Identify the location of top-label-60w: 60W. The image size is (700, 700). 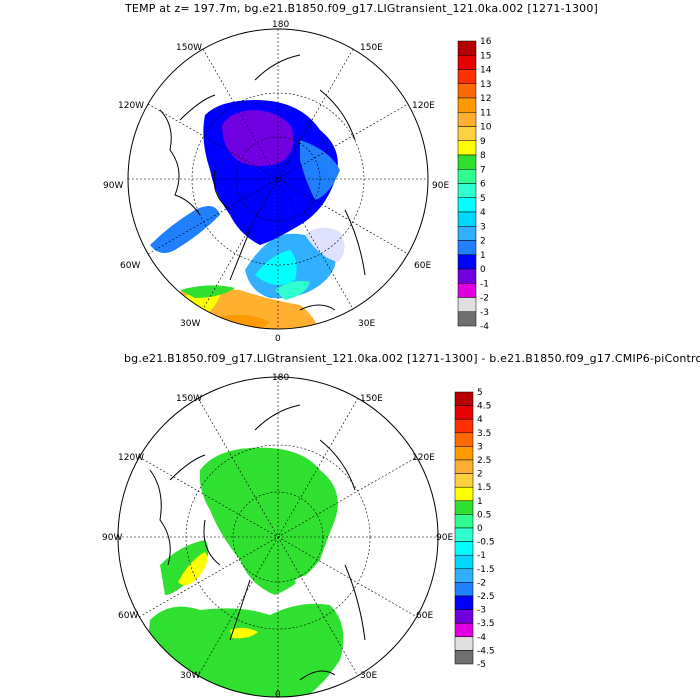
(130, 266).